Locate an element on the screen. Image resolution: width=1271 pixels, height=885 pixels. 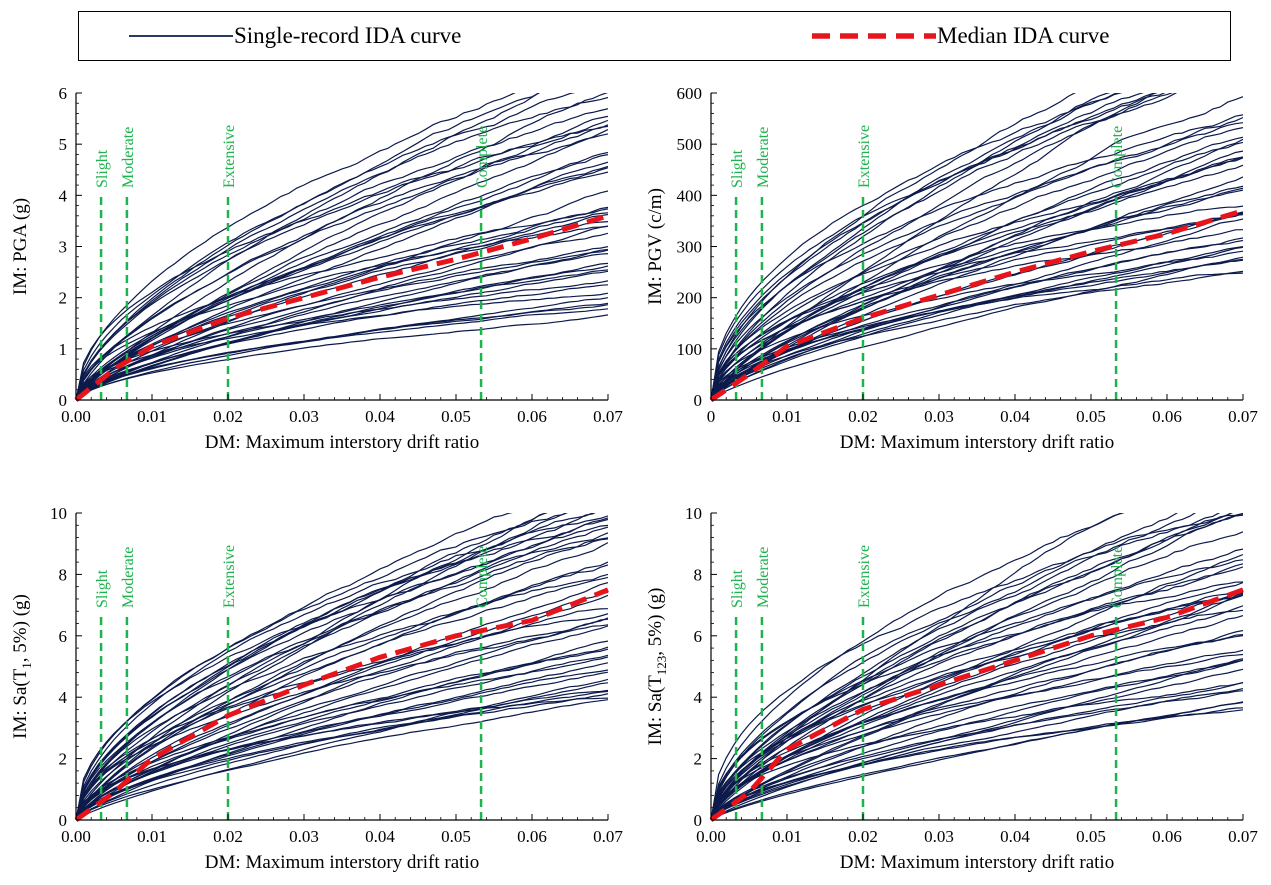
y-tick-label: 4 is located at coordinates (698, 697).